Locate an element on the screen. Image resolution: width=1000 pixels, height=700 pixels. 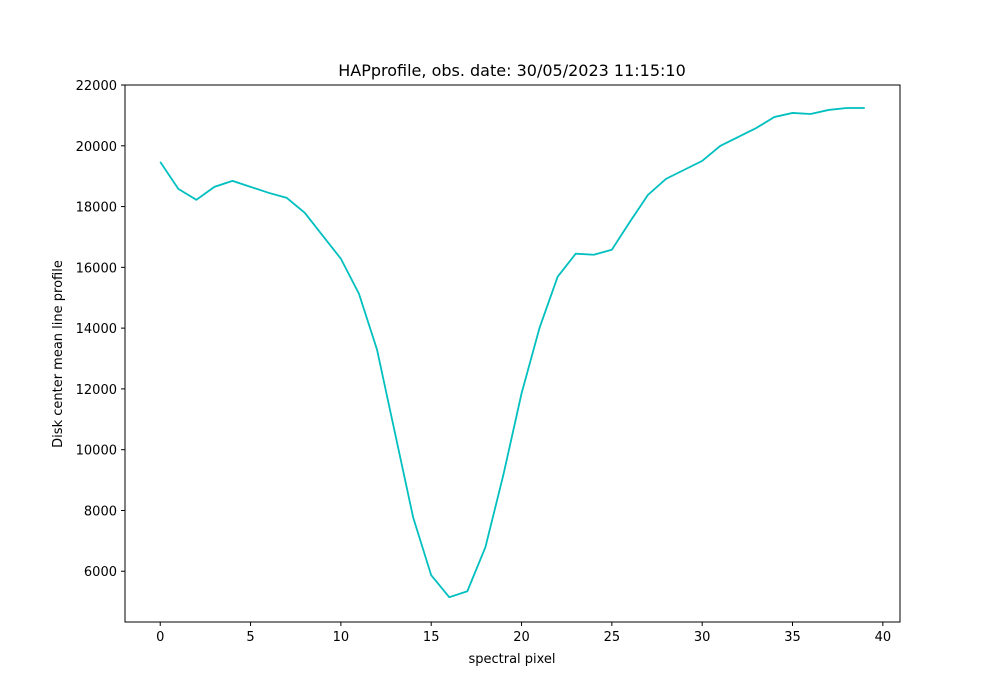
x-tick-label: 35 is located at coordinates (792, 637).